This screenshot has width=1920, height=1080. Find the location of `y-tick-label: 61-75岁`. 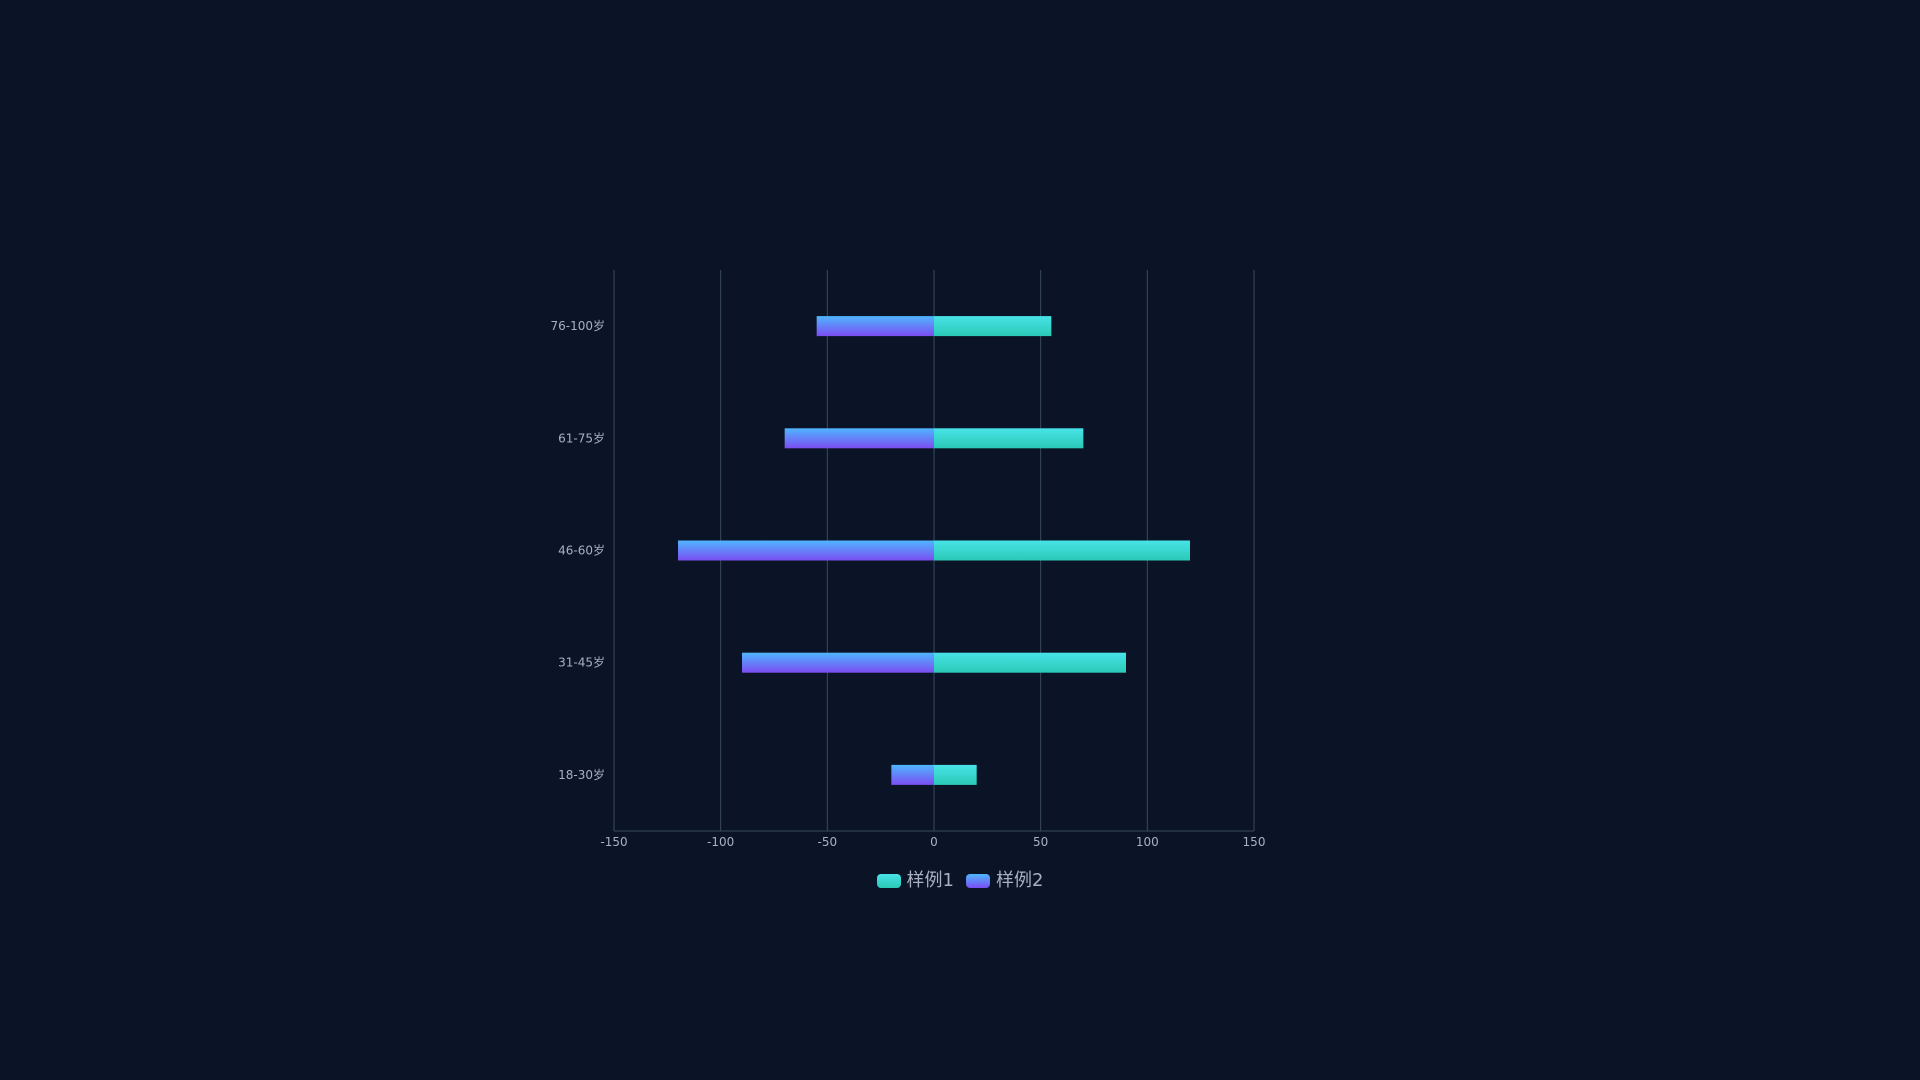

y-tick-label: 61-75岁 is located at coordinates (581, 437).